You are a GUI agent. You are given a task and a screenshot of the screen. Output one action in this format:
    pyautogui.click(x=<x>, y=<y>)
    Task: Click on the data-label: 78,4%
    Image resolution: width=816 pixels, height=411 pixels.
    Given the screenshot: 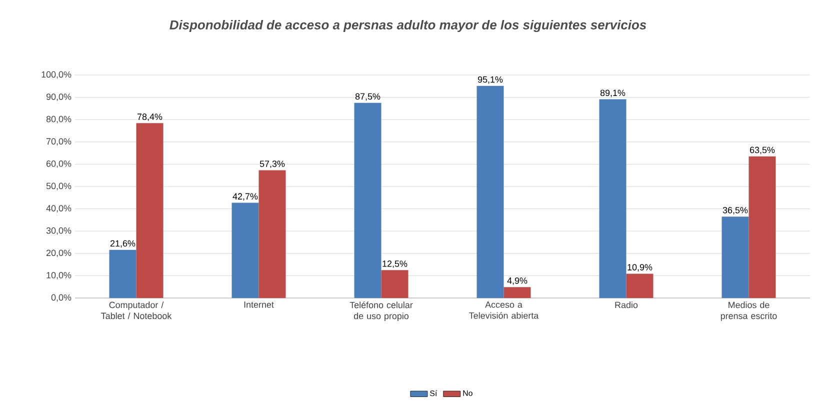 What is the action you would take?
    pyautogui.click(x=149, y=117)
    